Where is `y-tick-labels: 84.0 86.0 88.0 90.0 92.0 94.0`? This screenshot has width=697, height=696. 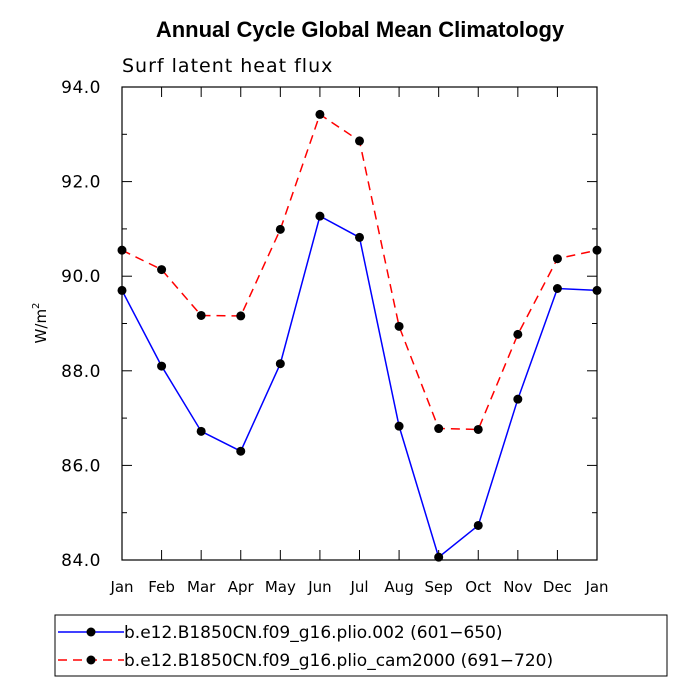
y-tick-labels: 84.0 86.0 88.0 90.0 92.0 94.0 is located at coordinates (81, 324).